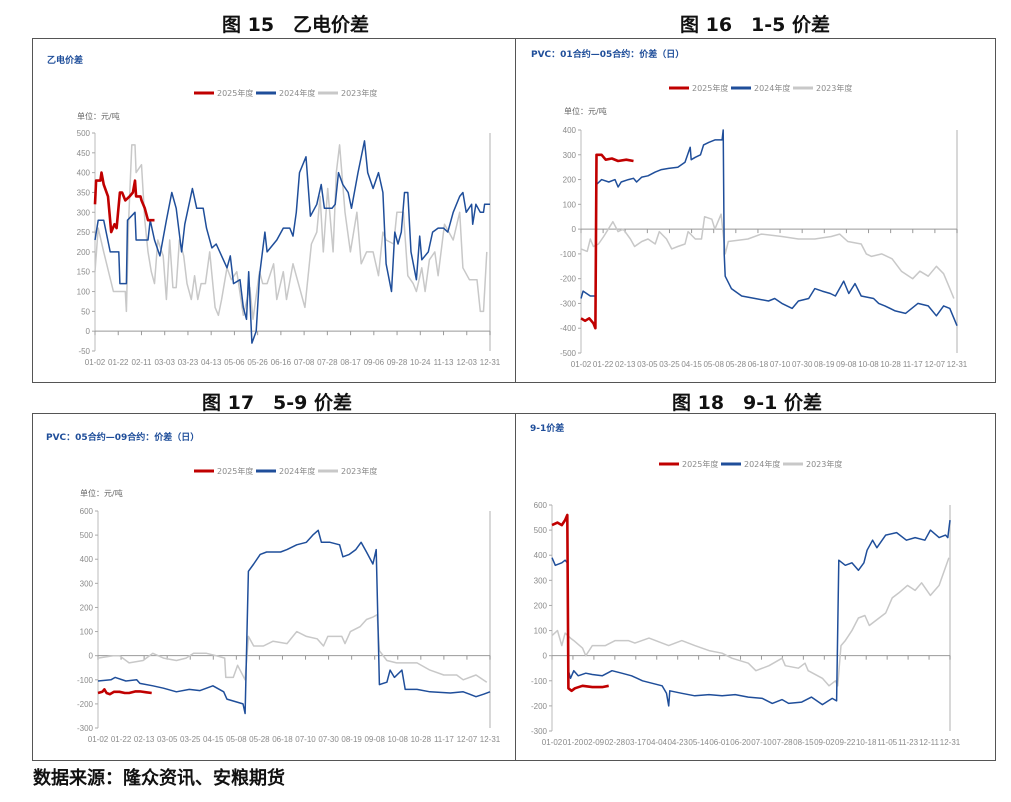 The width and height of the screenshot is (1011, 802). I want to click on x-tick-label: 02-13, so click(144, 739).